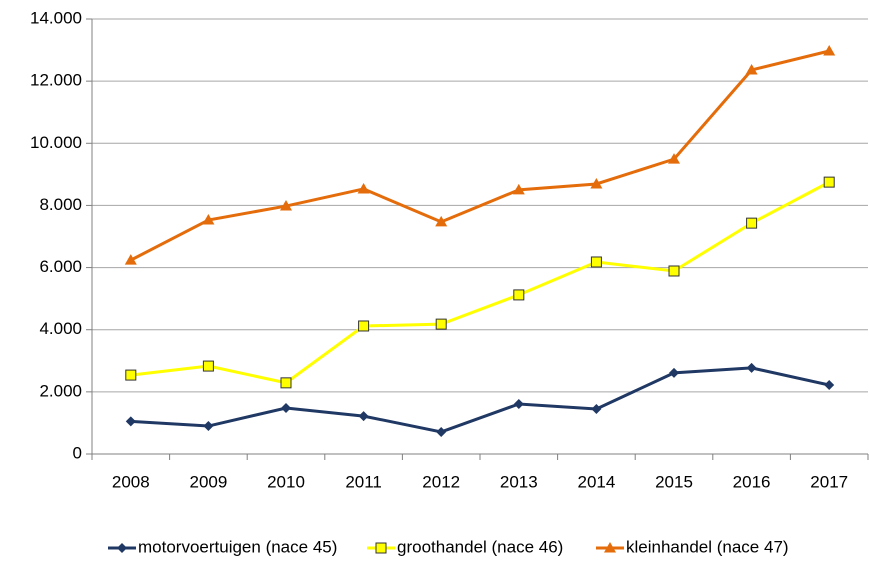  I want to click on x-tick-label: 2009, so click(208, 481).